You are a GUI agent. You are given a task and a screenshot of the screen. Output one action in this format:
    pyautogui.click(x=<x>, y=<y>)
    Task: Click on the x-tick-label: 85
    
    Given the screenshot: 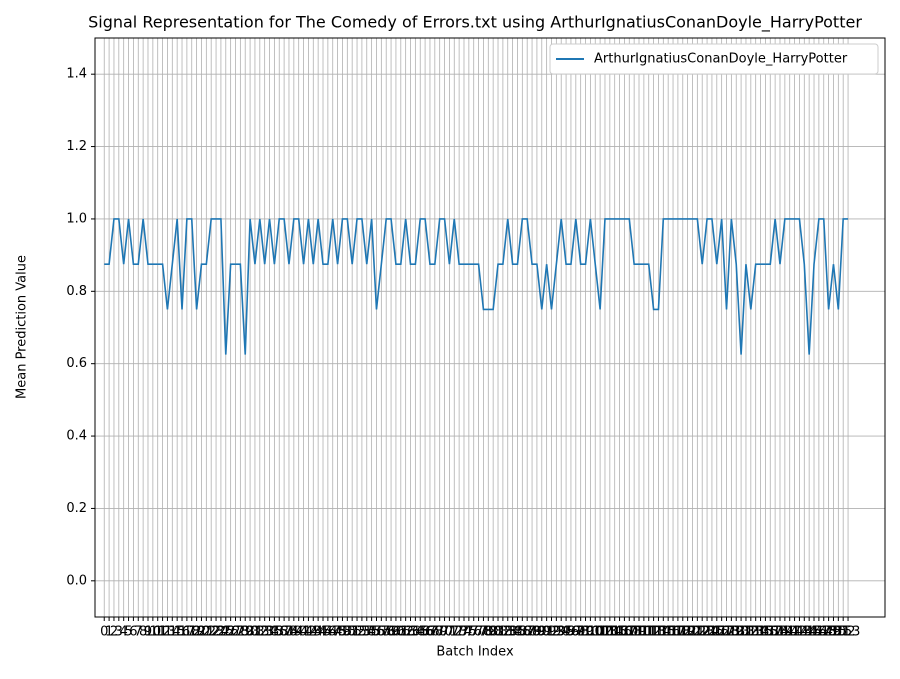 What is the action you would take?
    pyautogui.click(x=517, y=632)
    